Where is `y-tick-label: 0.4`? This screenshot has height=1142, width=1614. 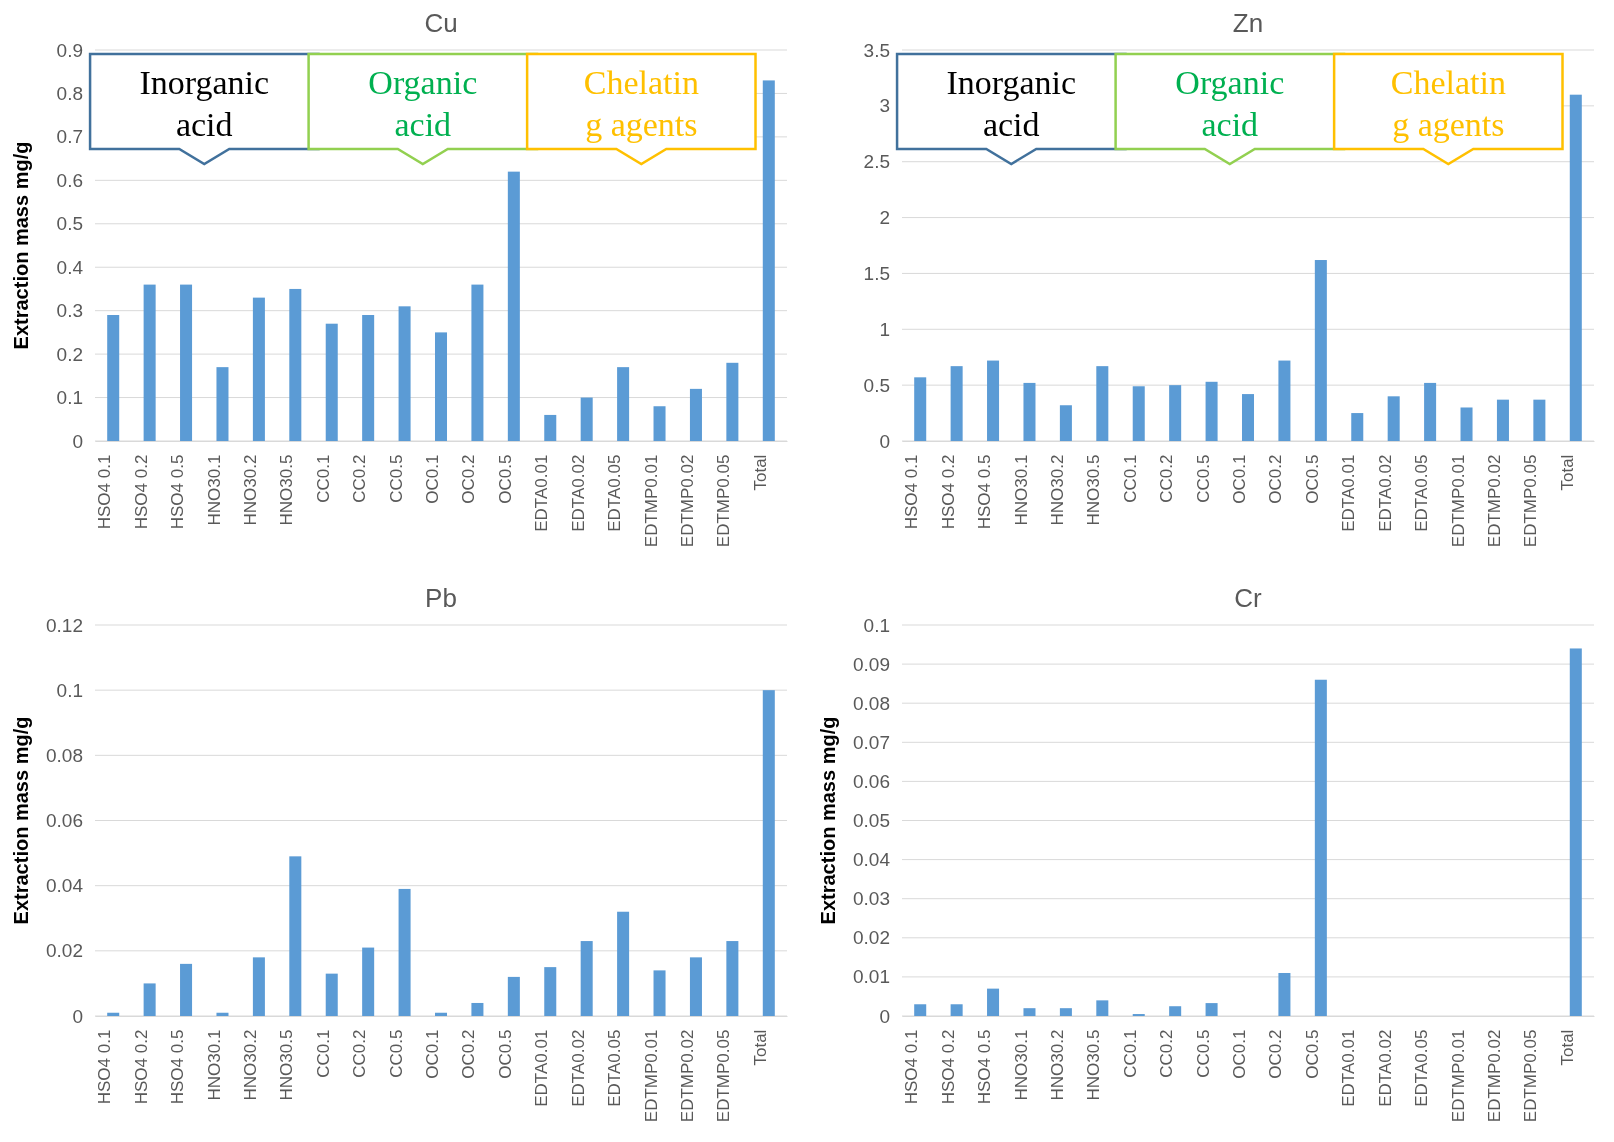 y-tick-label: 0.4 is located at coordinates (70, 267).